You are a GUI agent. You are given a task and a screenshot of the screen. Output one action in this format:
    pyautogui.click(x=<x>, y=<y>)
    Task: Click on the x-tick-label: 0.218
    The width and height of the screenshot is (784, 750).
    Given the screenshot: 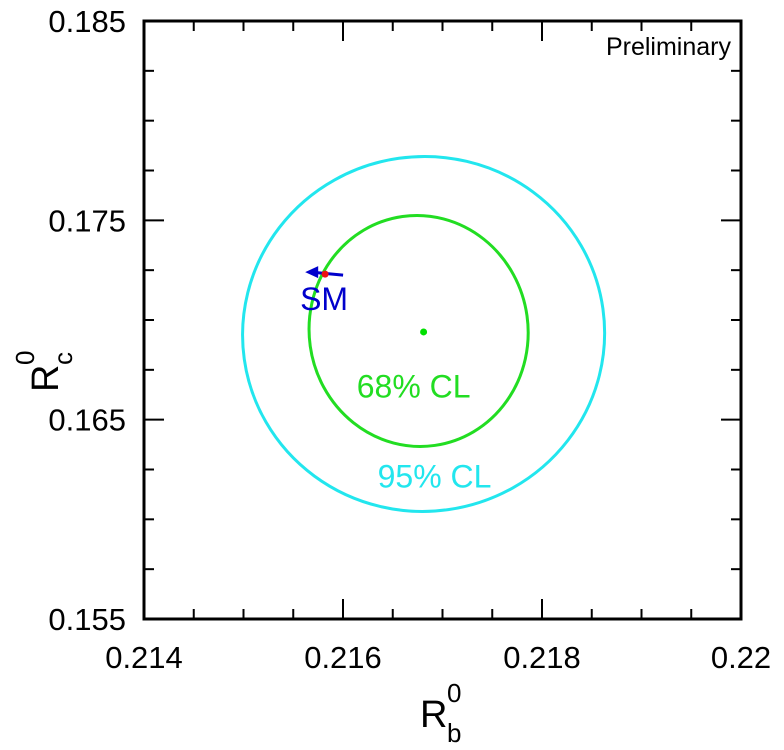 What is the action you would take?
    pyautogui.click(x=542, y=657)
    